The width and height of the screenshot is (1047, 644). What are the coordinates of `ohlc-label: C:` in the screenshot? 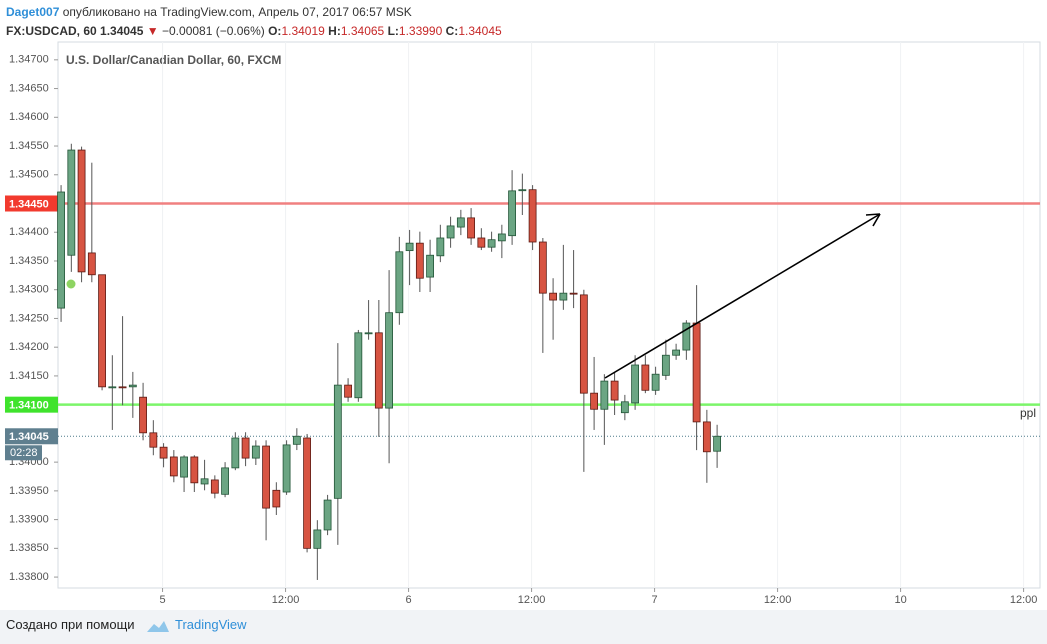 It's located at (452, 31).